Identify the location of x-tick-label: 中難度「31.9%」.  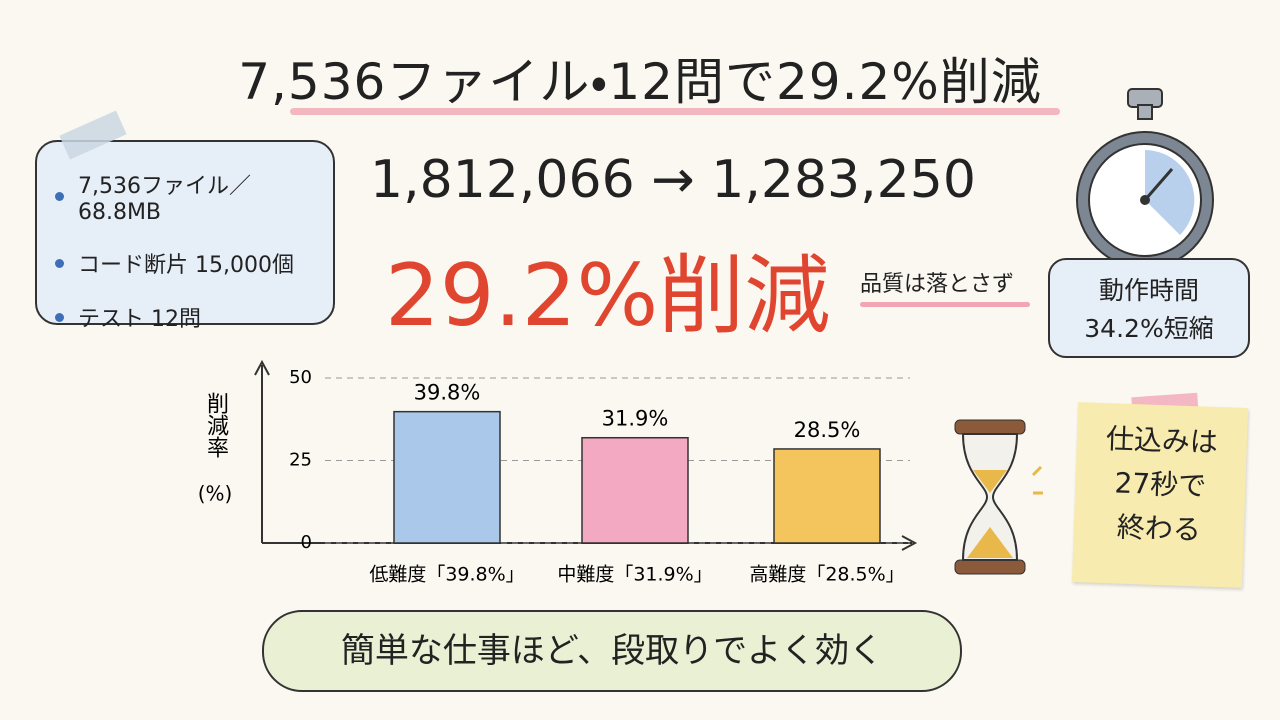
(634, 575).